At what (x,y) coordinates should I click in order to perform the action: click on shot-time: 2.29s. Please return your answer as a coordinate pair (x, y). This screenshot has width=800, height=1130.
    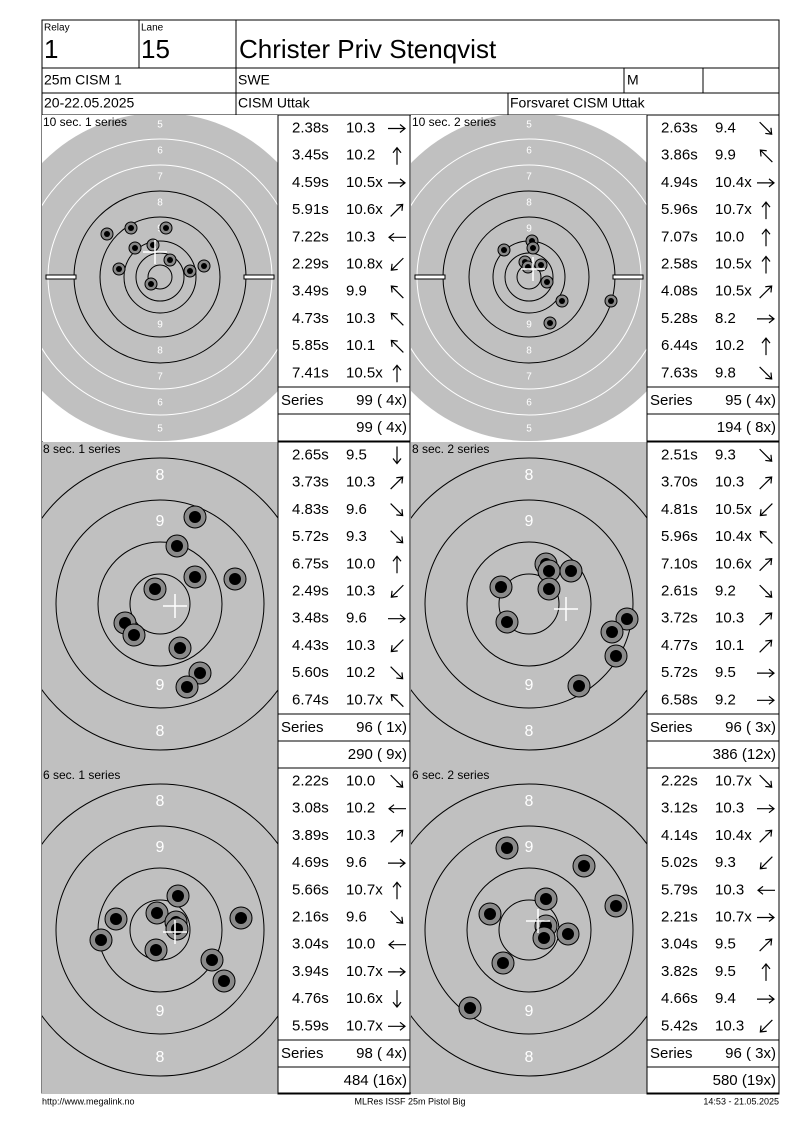
    Looking at the image, I should click on (310, 263).